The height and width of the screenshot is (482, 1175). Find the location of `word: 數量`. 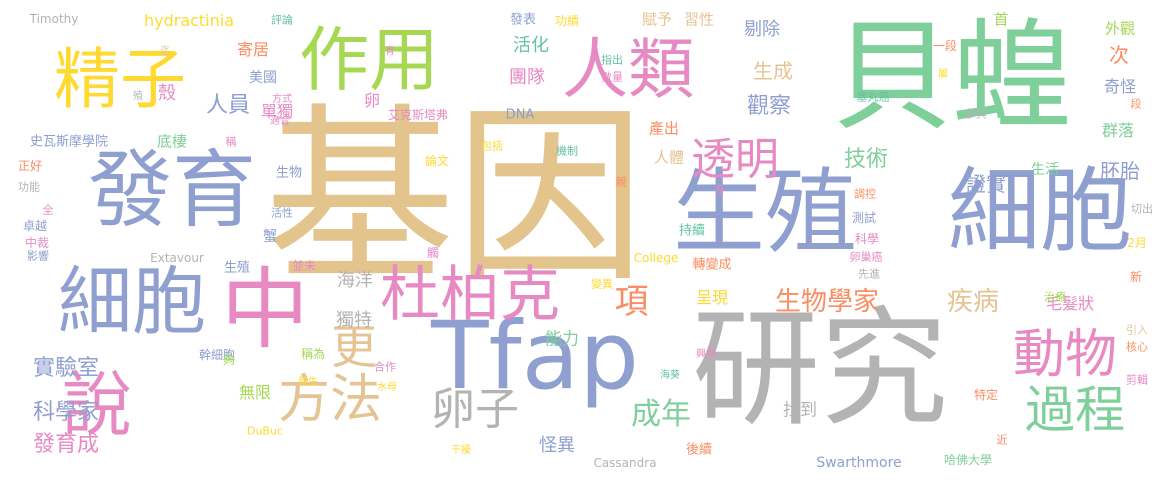

word: 數量 is located at coordinates (612, 77).